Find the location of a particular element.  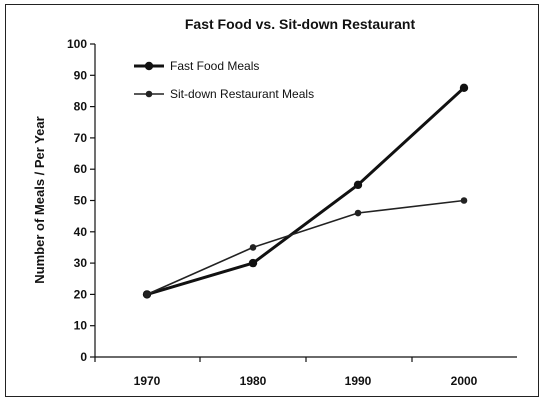

y-tick-label: 40 is located at coordinates (81, 232).